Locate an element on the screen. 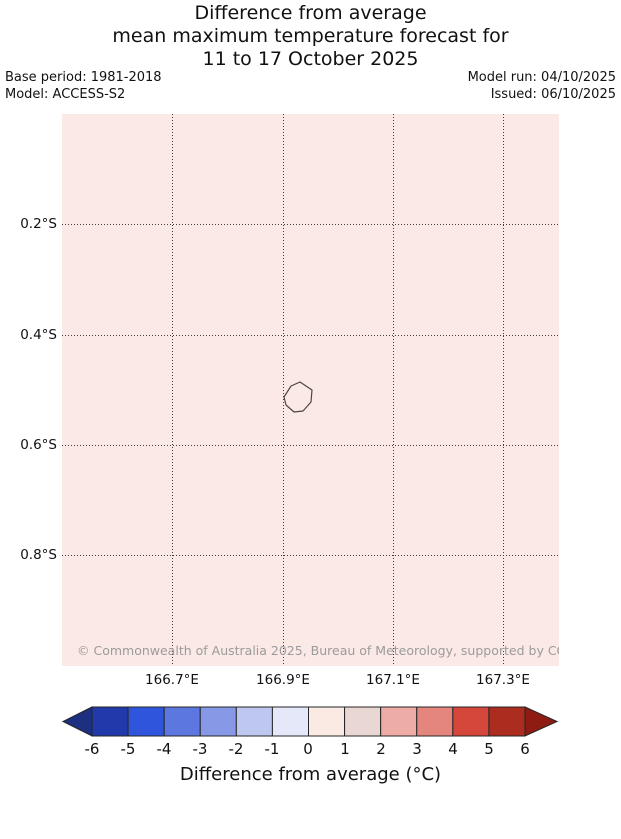 The height and width of the screenshot is (839, 621). metadata-right: Model run: 04/10/2025 Issued: 06/10/2025 is located at coordinates (542, 86).